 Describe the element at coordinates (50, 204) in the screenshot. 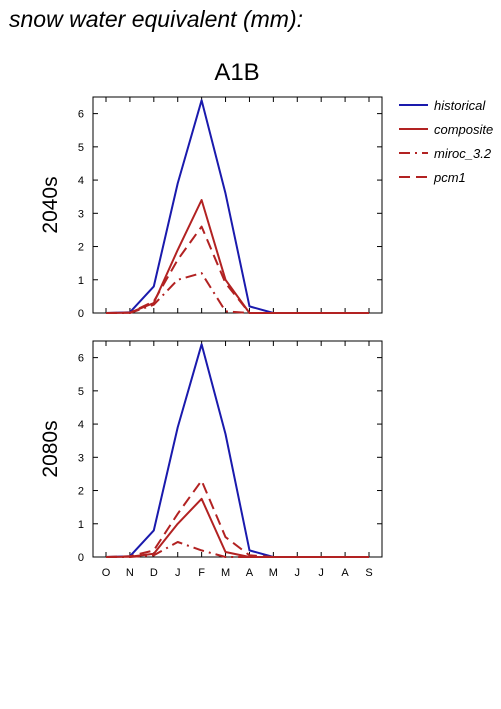

I see `row-label-2040s: 2040s` at that location.